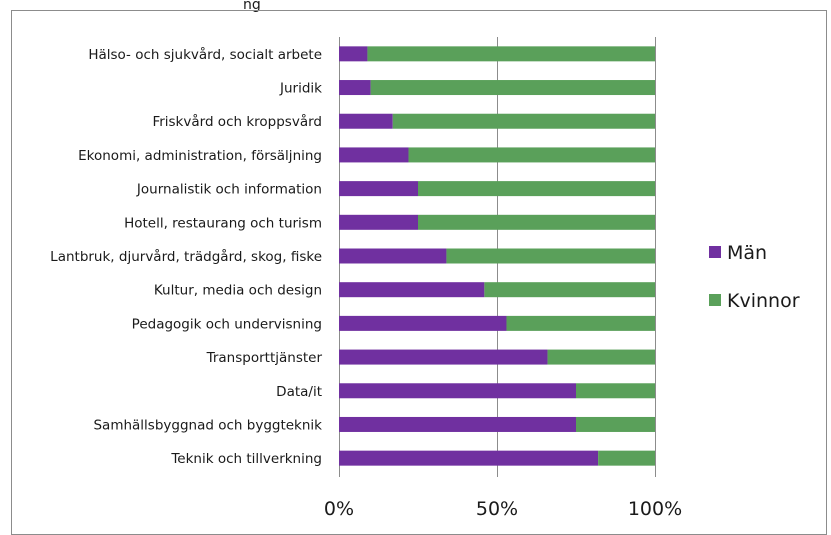  I want to click on category-label: Data/it, so click(299, 392).